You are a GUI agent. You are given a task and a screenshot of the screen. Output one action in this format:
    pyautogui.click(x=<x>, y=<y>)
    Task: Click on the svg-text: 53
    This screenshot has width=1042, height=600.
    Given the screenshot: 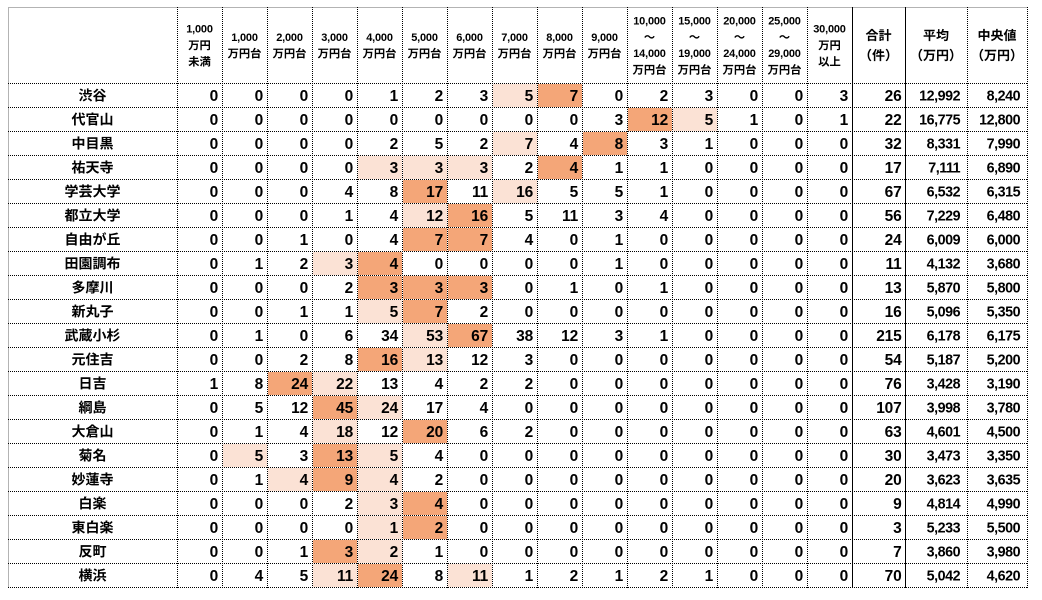 What is the action you would take?
    pyautogui.click(x=434, y=336)
    